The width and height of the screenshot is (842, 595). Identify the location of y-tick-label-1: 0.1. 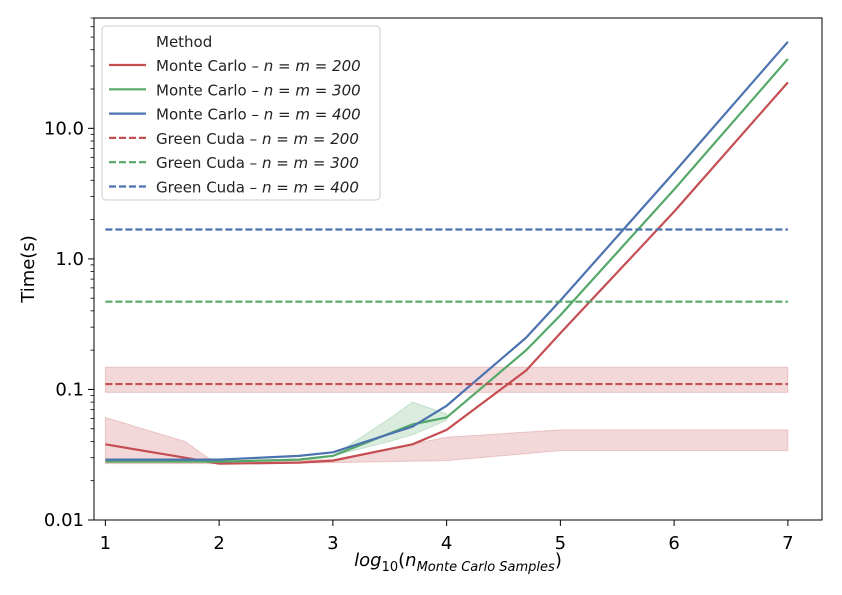
(69, 389).